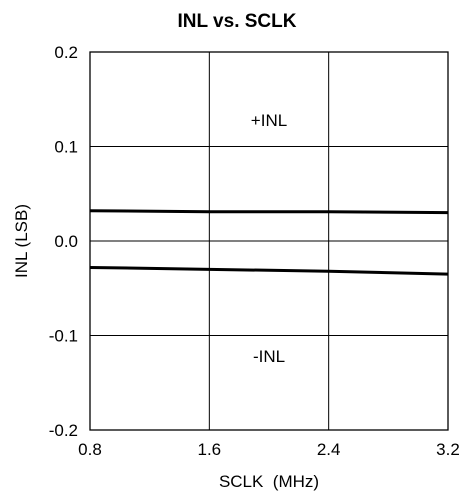 The height and width of the screenshot is (498, 475). What do you see at coordinates (448, 449) in the screenshot?
I see `x-tick-label: 3.2` at bounding box center [448, 449].